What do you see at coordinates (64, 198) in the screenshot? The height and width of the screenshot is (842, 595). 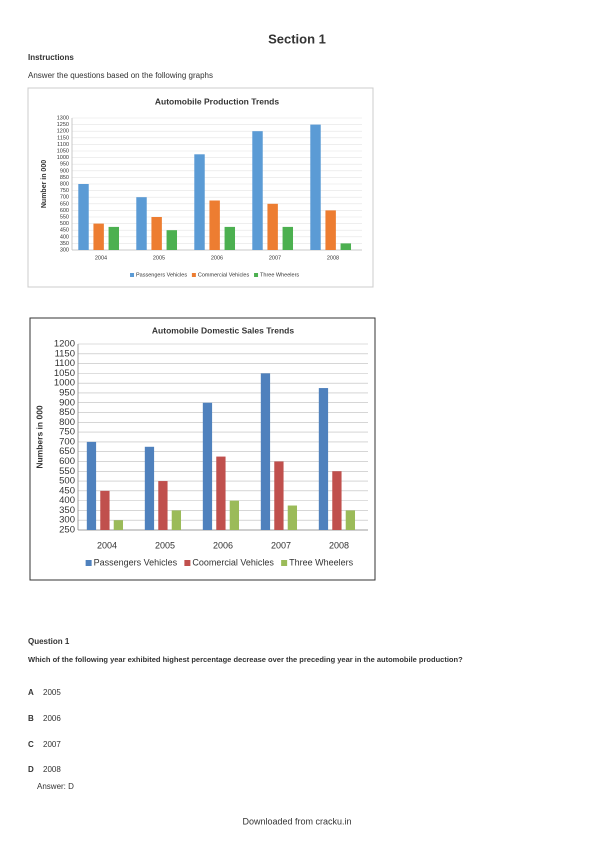 I see `y-tick-label: 700` at bounding box center [64, 198].